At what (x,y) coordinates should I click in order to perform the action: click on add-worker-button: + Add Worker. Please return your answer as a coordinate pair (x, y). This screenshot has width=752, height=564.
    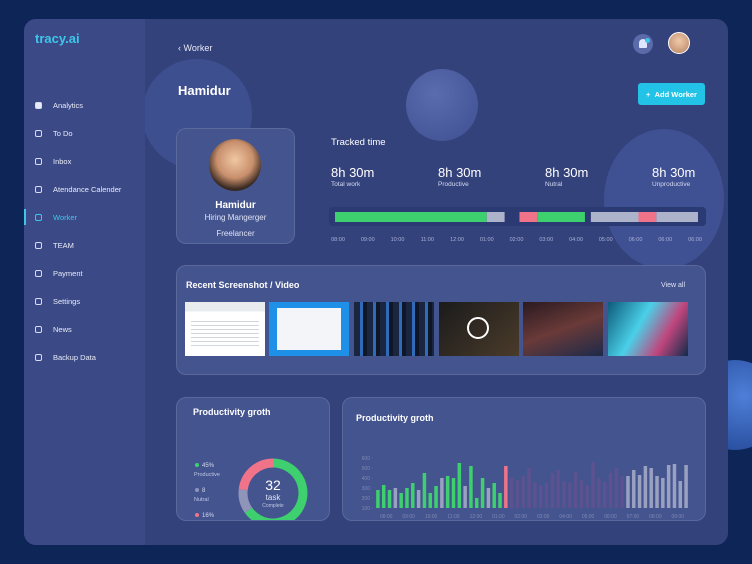
    Looking at the image, I should click on (671, 94).